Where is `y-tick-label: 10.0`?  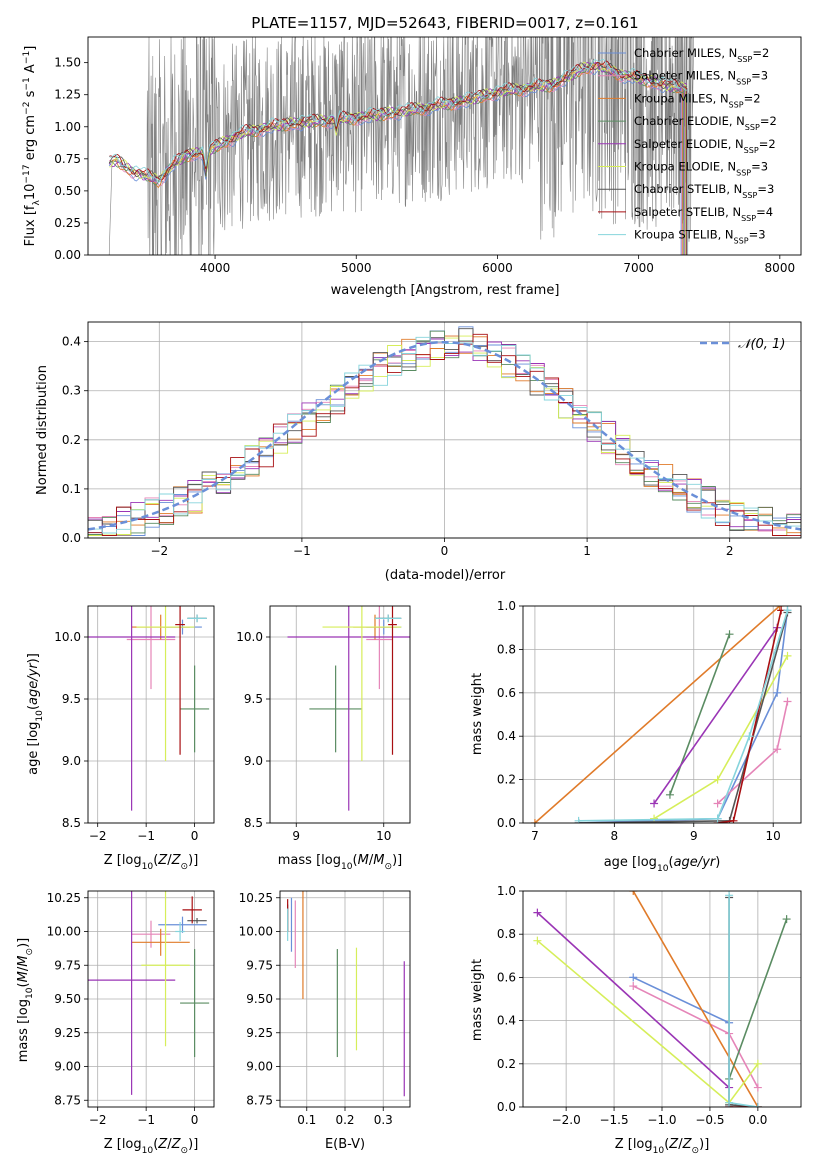 y-tick-label: 10.0 is located at coordinates (249, 637).